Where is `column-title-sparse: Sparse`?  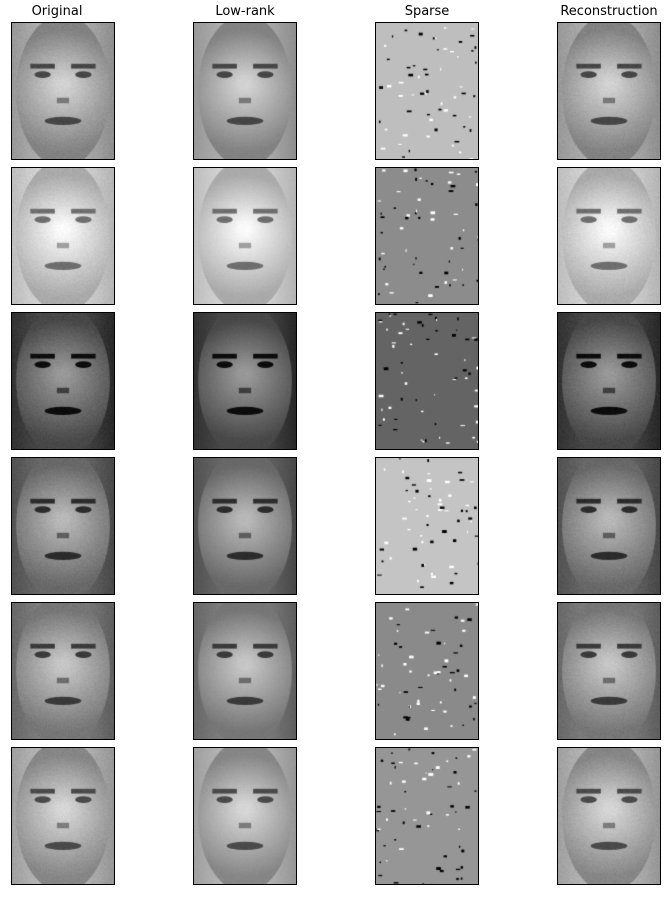 column-title-sparse: Sparse is located at coordinates (427, 11).